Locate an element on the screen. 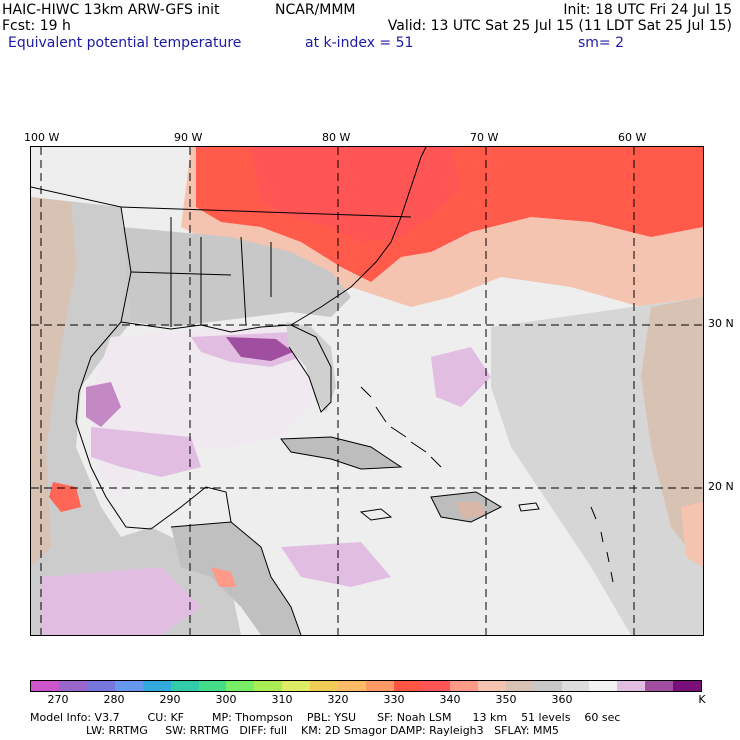  colorbar-label: 350 is located at coordinates (506, 699).